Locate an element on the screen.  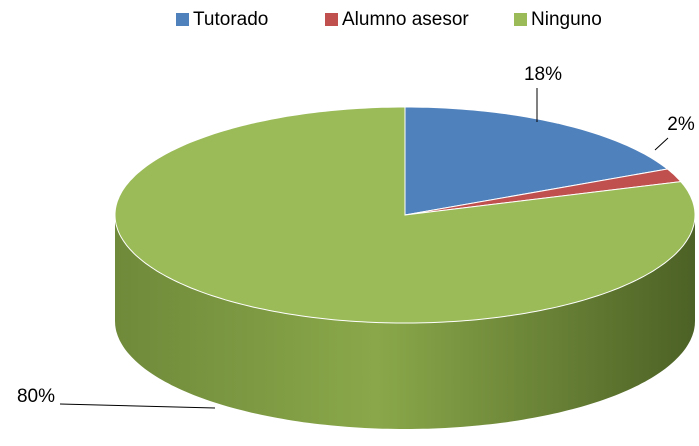
data-label: 18% is located at coordinates (543, 74).